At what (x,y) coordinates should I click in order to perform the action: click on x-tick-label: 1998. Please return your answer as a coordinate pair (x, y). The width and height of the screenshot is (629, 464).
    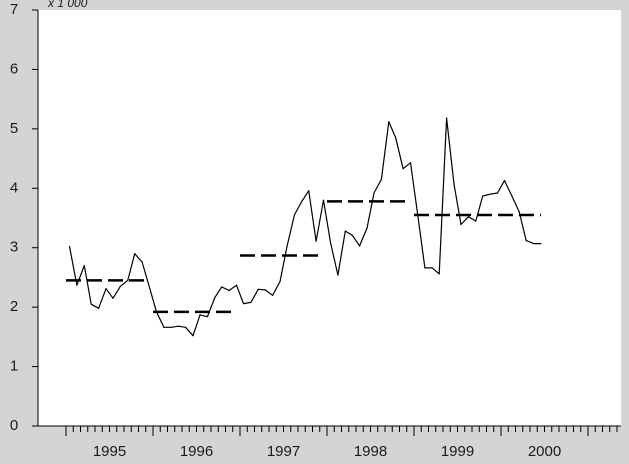
    Looking at the image, I should click on (370, 451).